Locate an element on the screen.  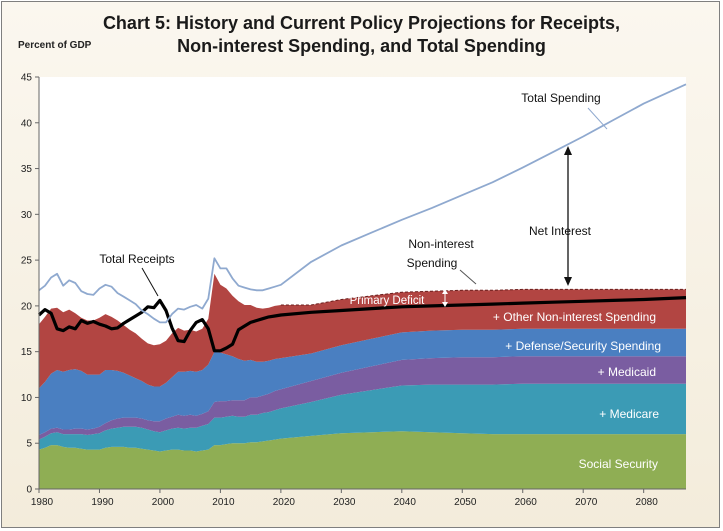
label-social-security: Social Security is located at coordinates (618, 464).